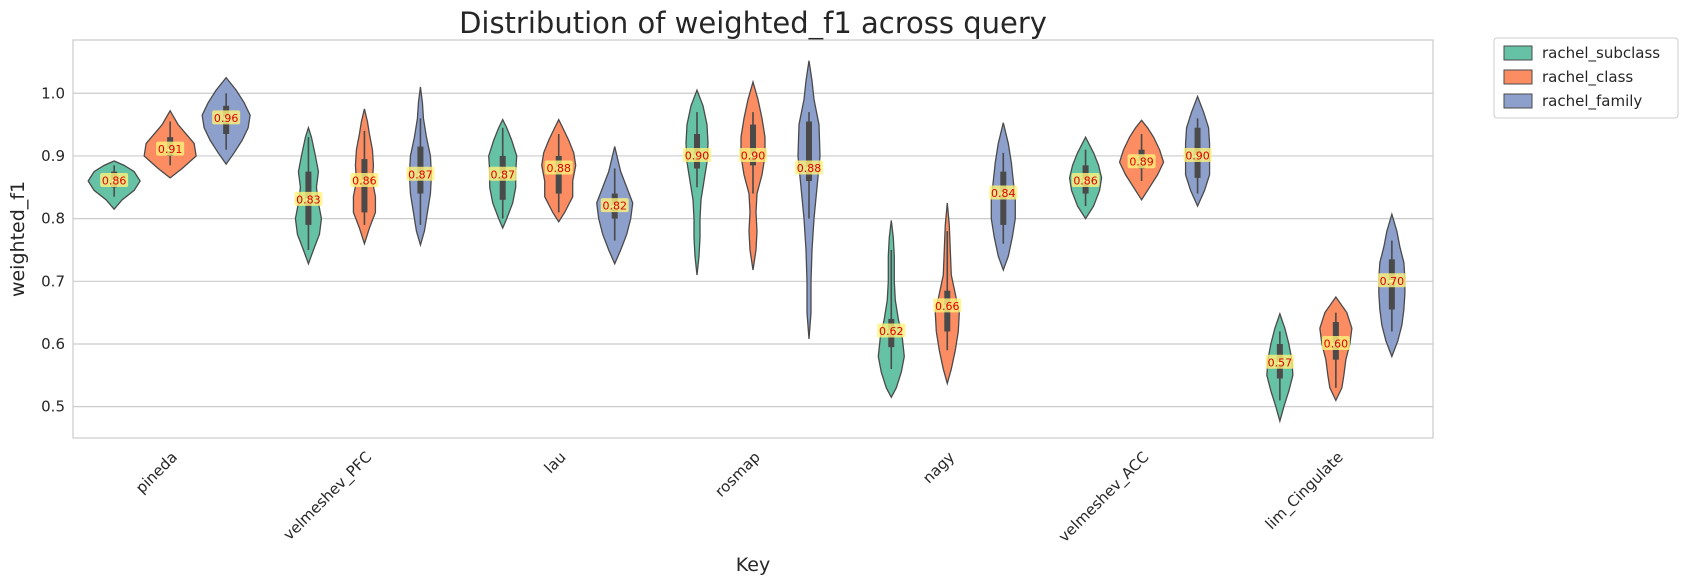 Image resolution: width=1686 pixels, height=584 pixels. Describe the element at coordinates (938, 467) in the screenshot. I see `x-tick-label: nagy` at that location.